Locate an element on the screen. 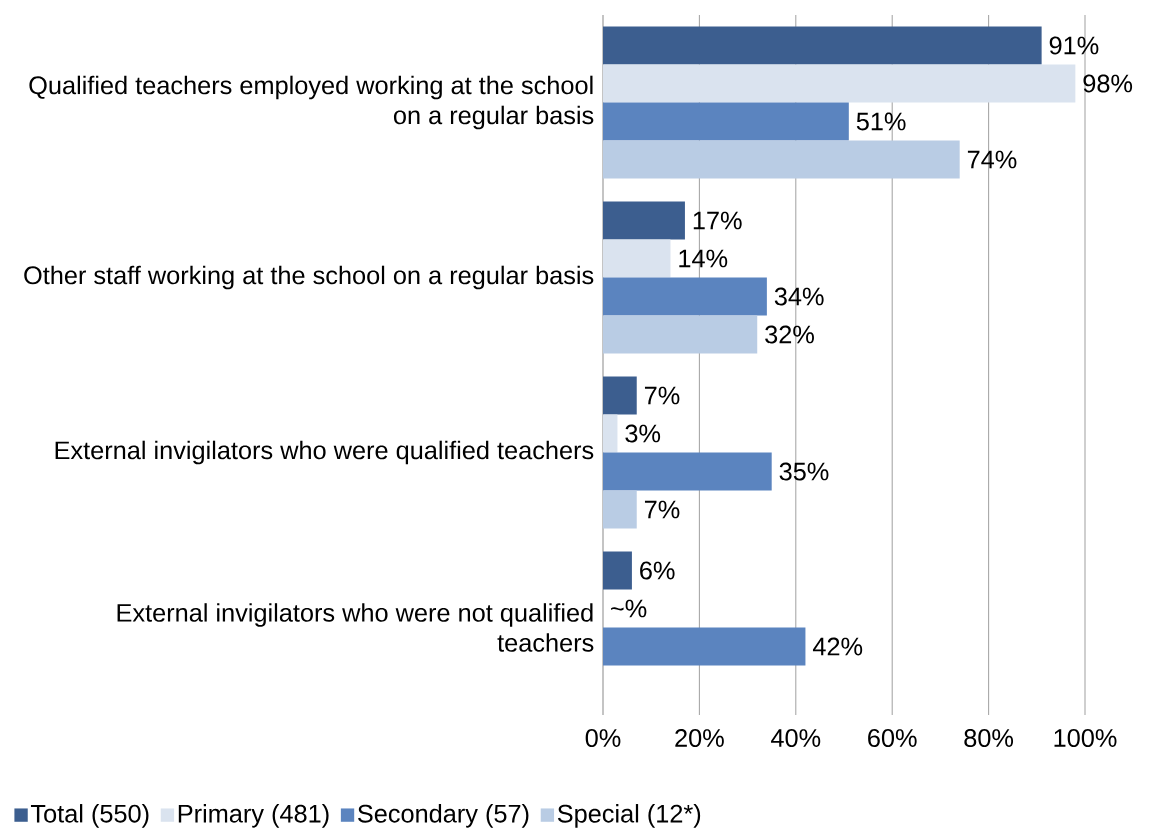  y-tick-label: External invigilators who were qualified teachers is located at coordinates (324, 452).